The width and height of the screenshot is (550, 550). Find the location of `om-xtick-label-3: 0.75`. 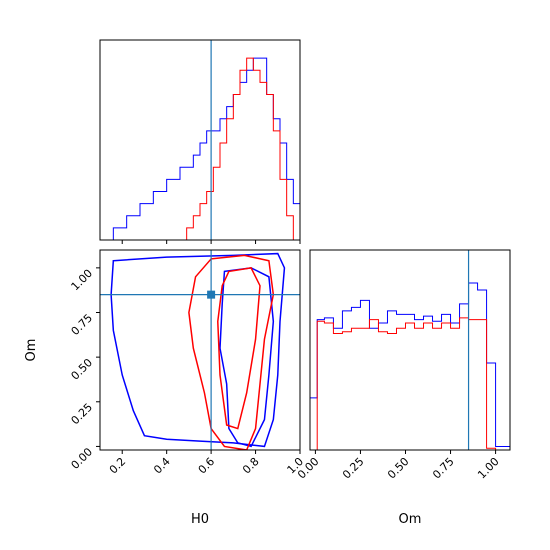

om-xtick-label-3: 0.75 is located at coordinates (443, 468).